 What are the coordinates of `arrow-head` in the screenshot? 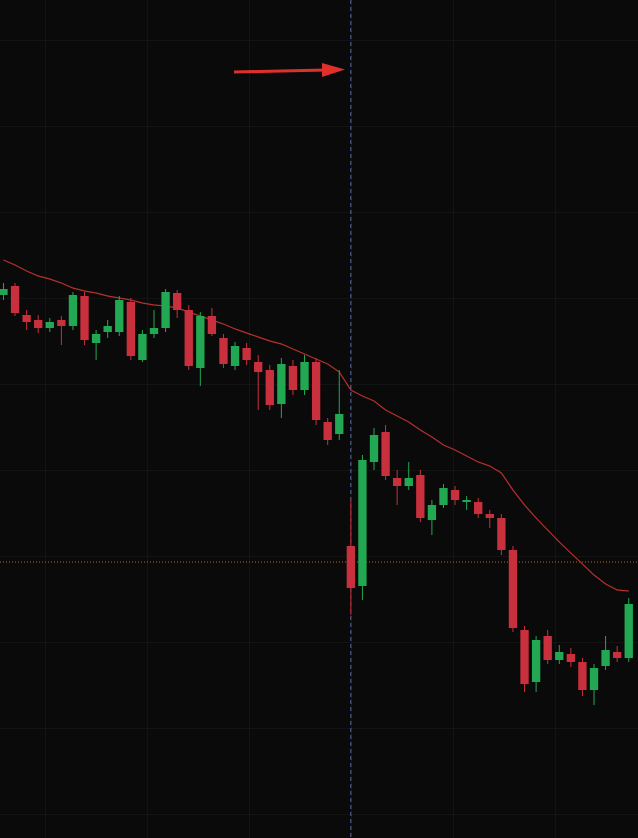 It's located at (333, 70).